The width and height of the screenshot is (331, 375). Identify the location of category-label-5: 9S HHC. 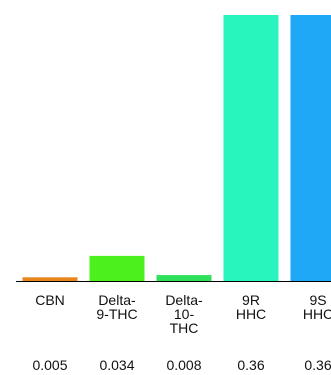
(317, 307).